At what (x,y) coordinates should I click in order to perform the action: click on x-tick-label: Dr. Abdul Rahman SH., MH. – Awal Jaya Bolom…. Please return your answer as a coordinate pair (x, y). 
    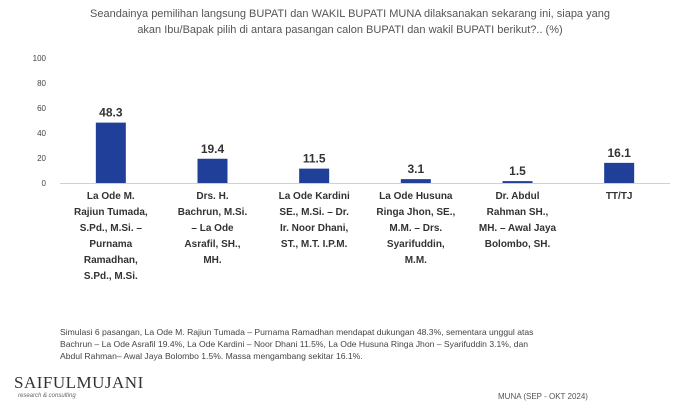
    Looking at the image, I should click on (518, 220).